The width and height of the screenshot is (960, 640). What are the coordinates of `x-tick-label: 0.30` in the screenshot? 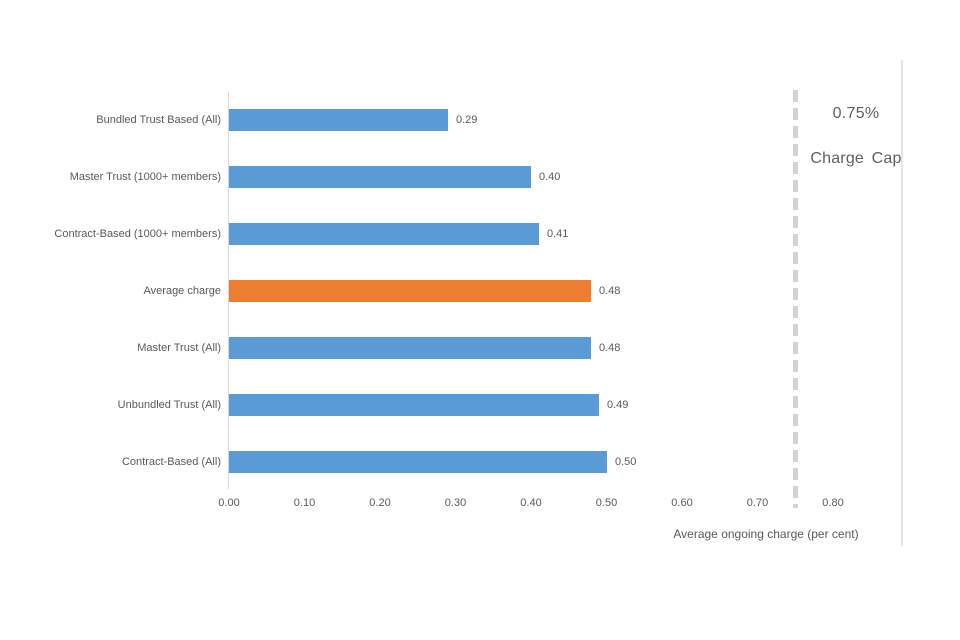 It's located at (455, 503).